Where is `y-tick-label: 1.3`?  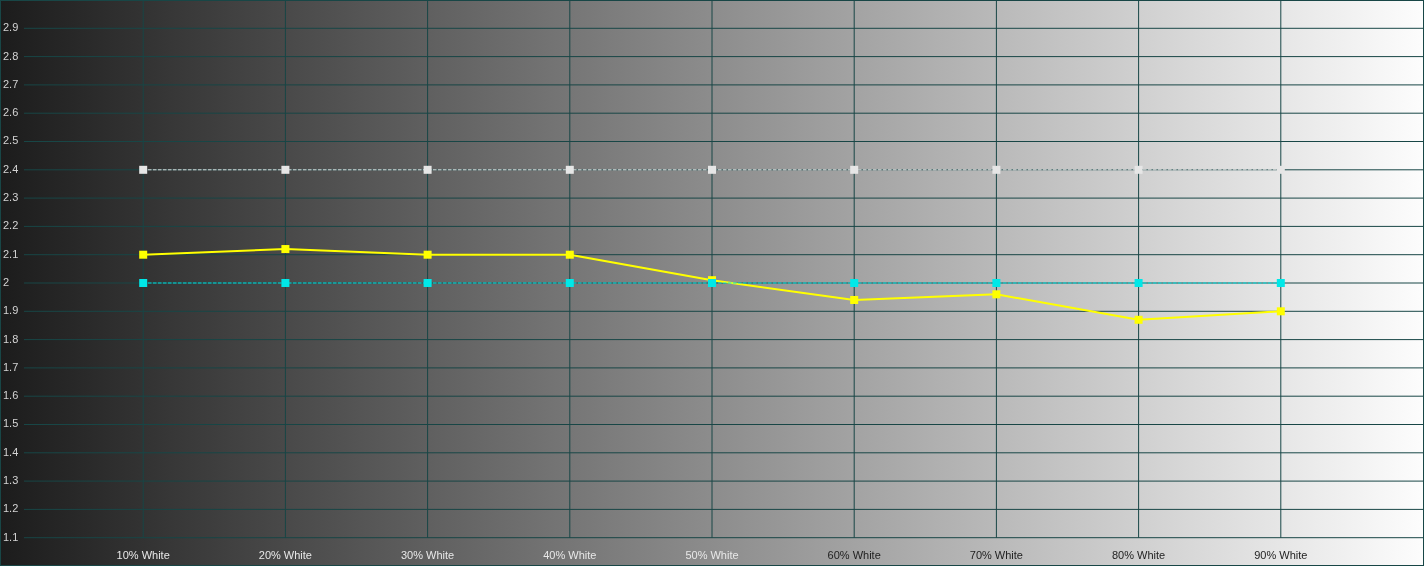
y-tick-label: 1.3 is located at coordinates (11, 480).